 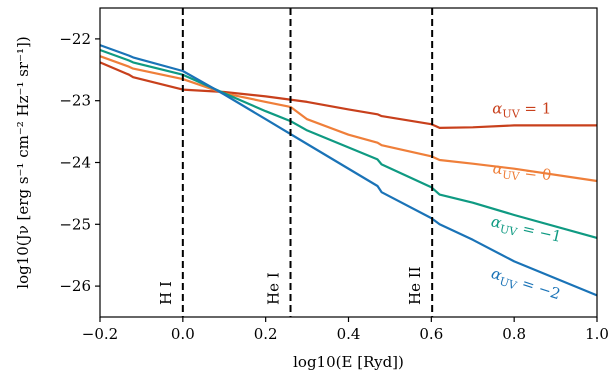 I want to click on y-tick-label: −24, so click(x=75, y=163).